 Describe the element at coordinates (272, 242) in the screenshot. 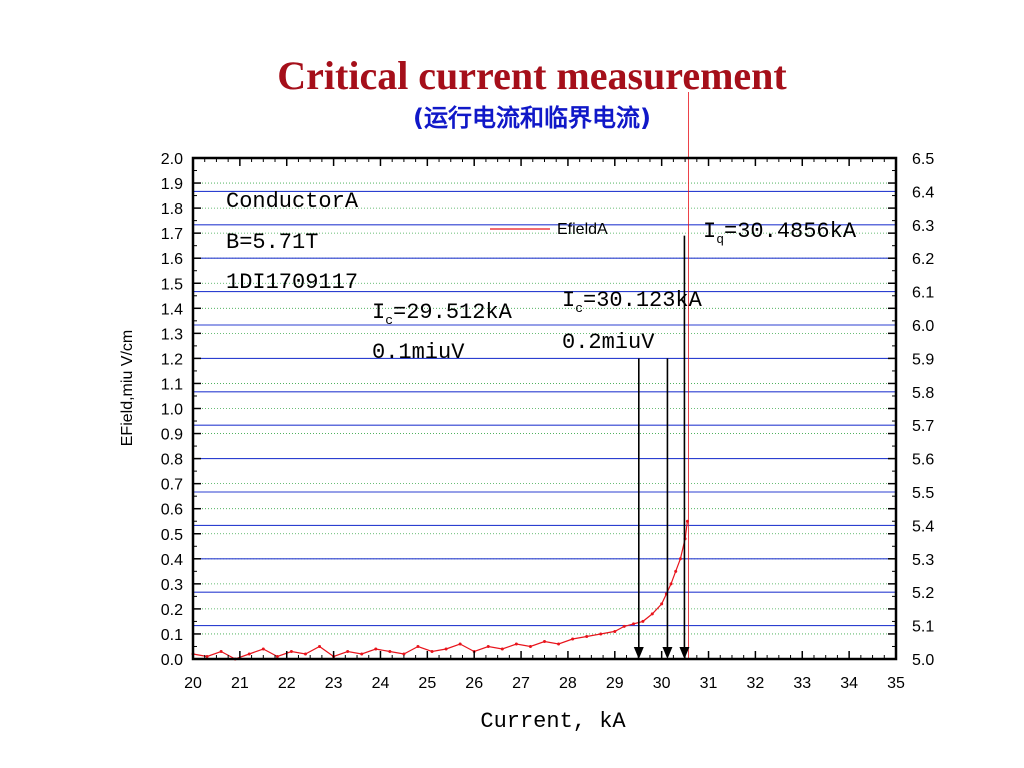

I see `annotation-field: B=5.71T` at that location.